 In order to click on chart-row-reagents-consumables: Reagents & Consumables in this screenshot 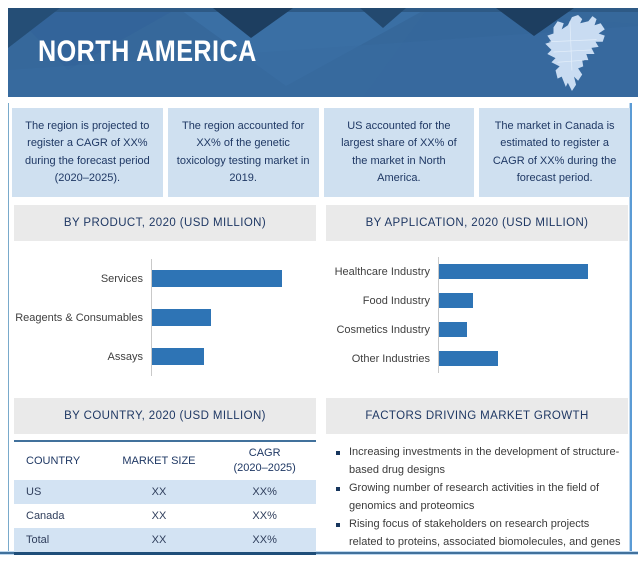, I will do `click(165, 317)`.